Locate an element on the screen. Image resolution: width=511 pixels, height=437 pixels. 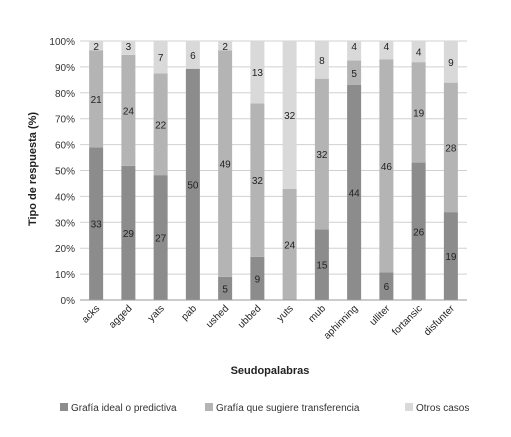
data-label: 50 is located at coordinates (193, 185).